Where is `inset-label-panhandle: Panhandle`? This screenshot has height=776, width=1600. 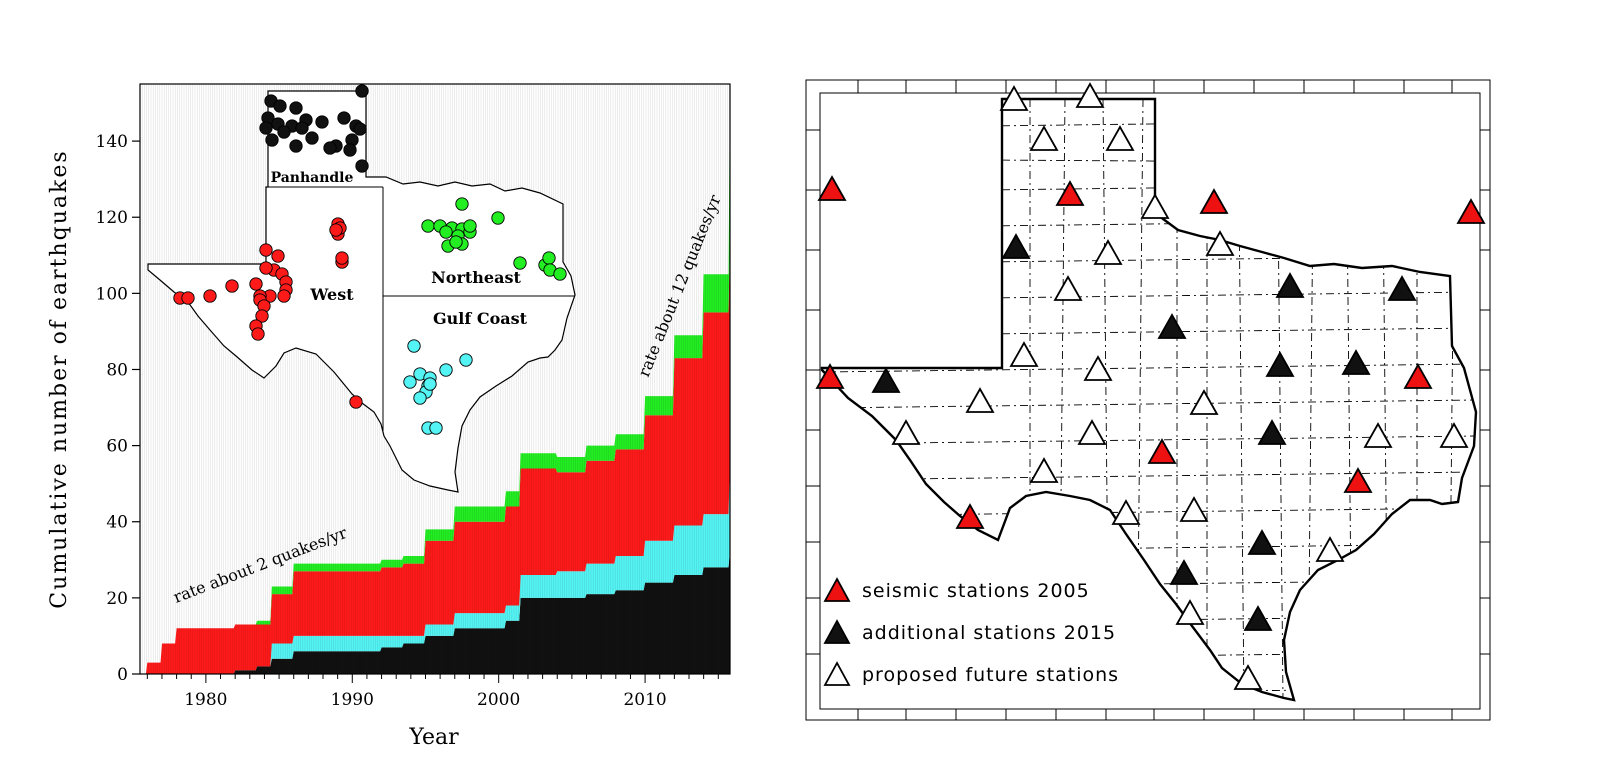 inset-label-panhandle: Panhandle is located at coordinates (312, 178).